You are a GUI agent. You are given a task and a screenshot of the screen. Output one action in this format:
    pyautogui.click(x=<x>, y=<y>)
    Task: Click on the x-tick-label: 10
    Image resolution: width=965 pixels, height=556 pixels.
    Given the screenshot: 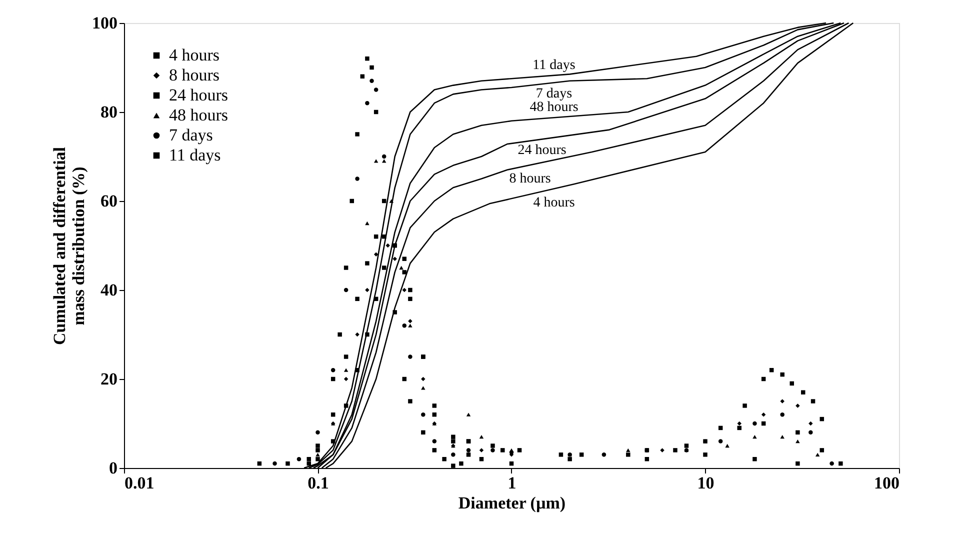 What is the action you would take?
    pyautogui.click(x=705, y=483)
    